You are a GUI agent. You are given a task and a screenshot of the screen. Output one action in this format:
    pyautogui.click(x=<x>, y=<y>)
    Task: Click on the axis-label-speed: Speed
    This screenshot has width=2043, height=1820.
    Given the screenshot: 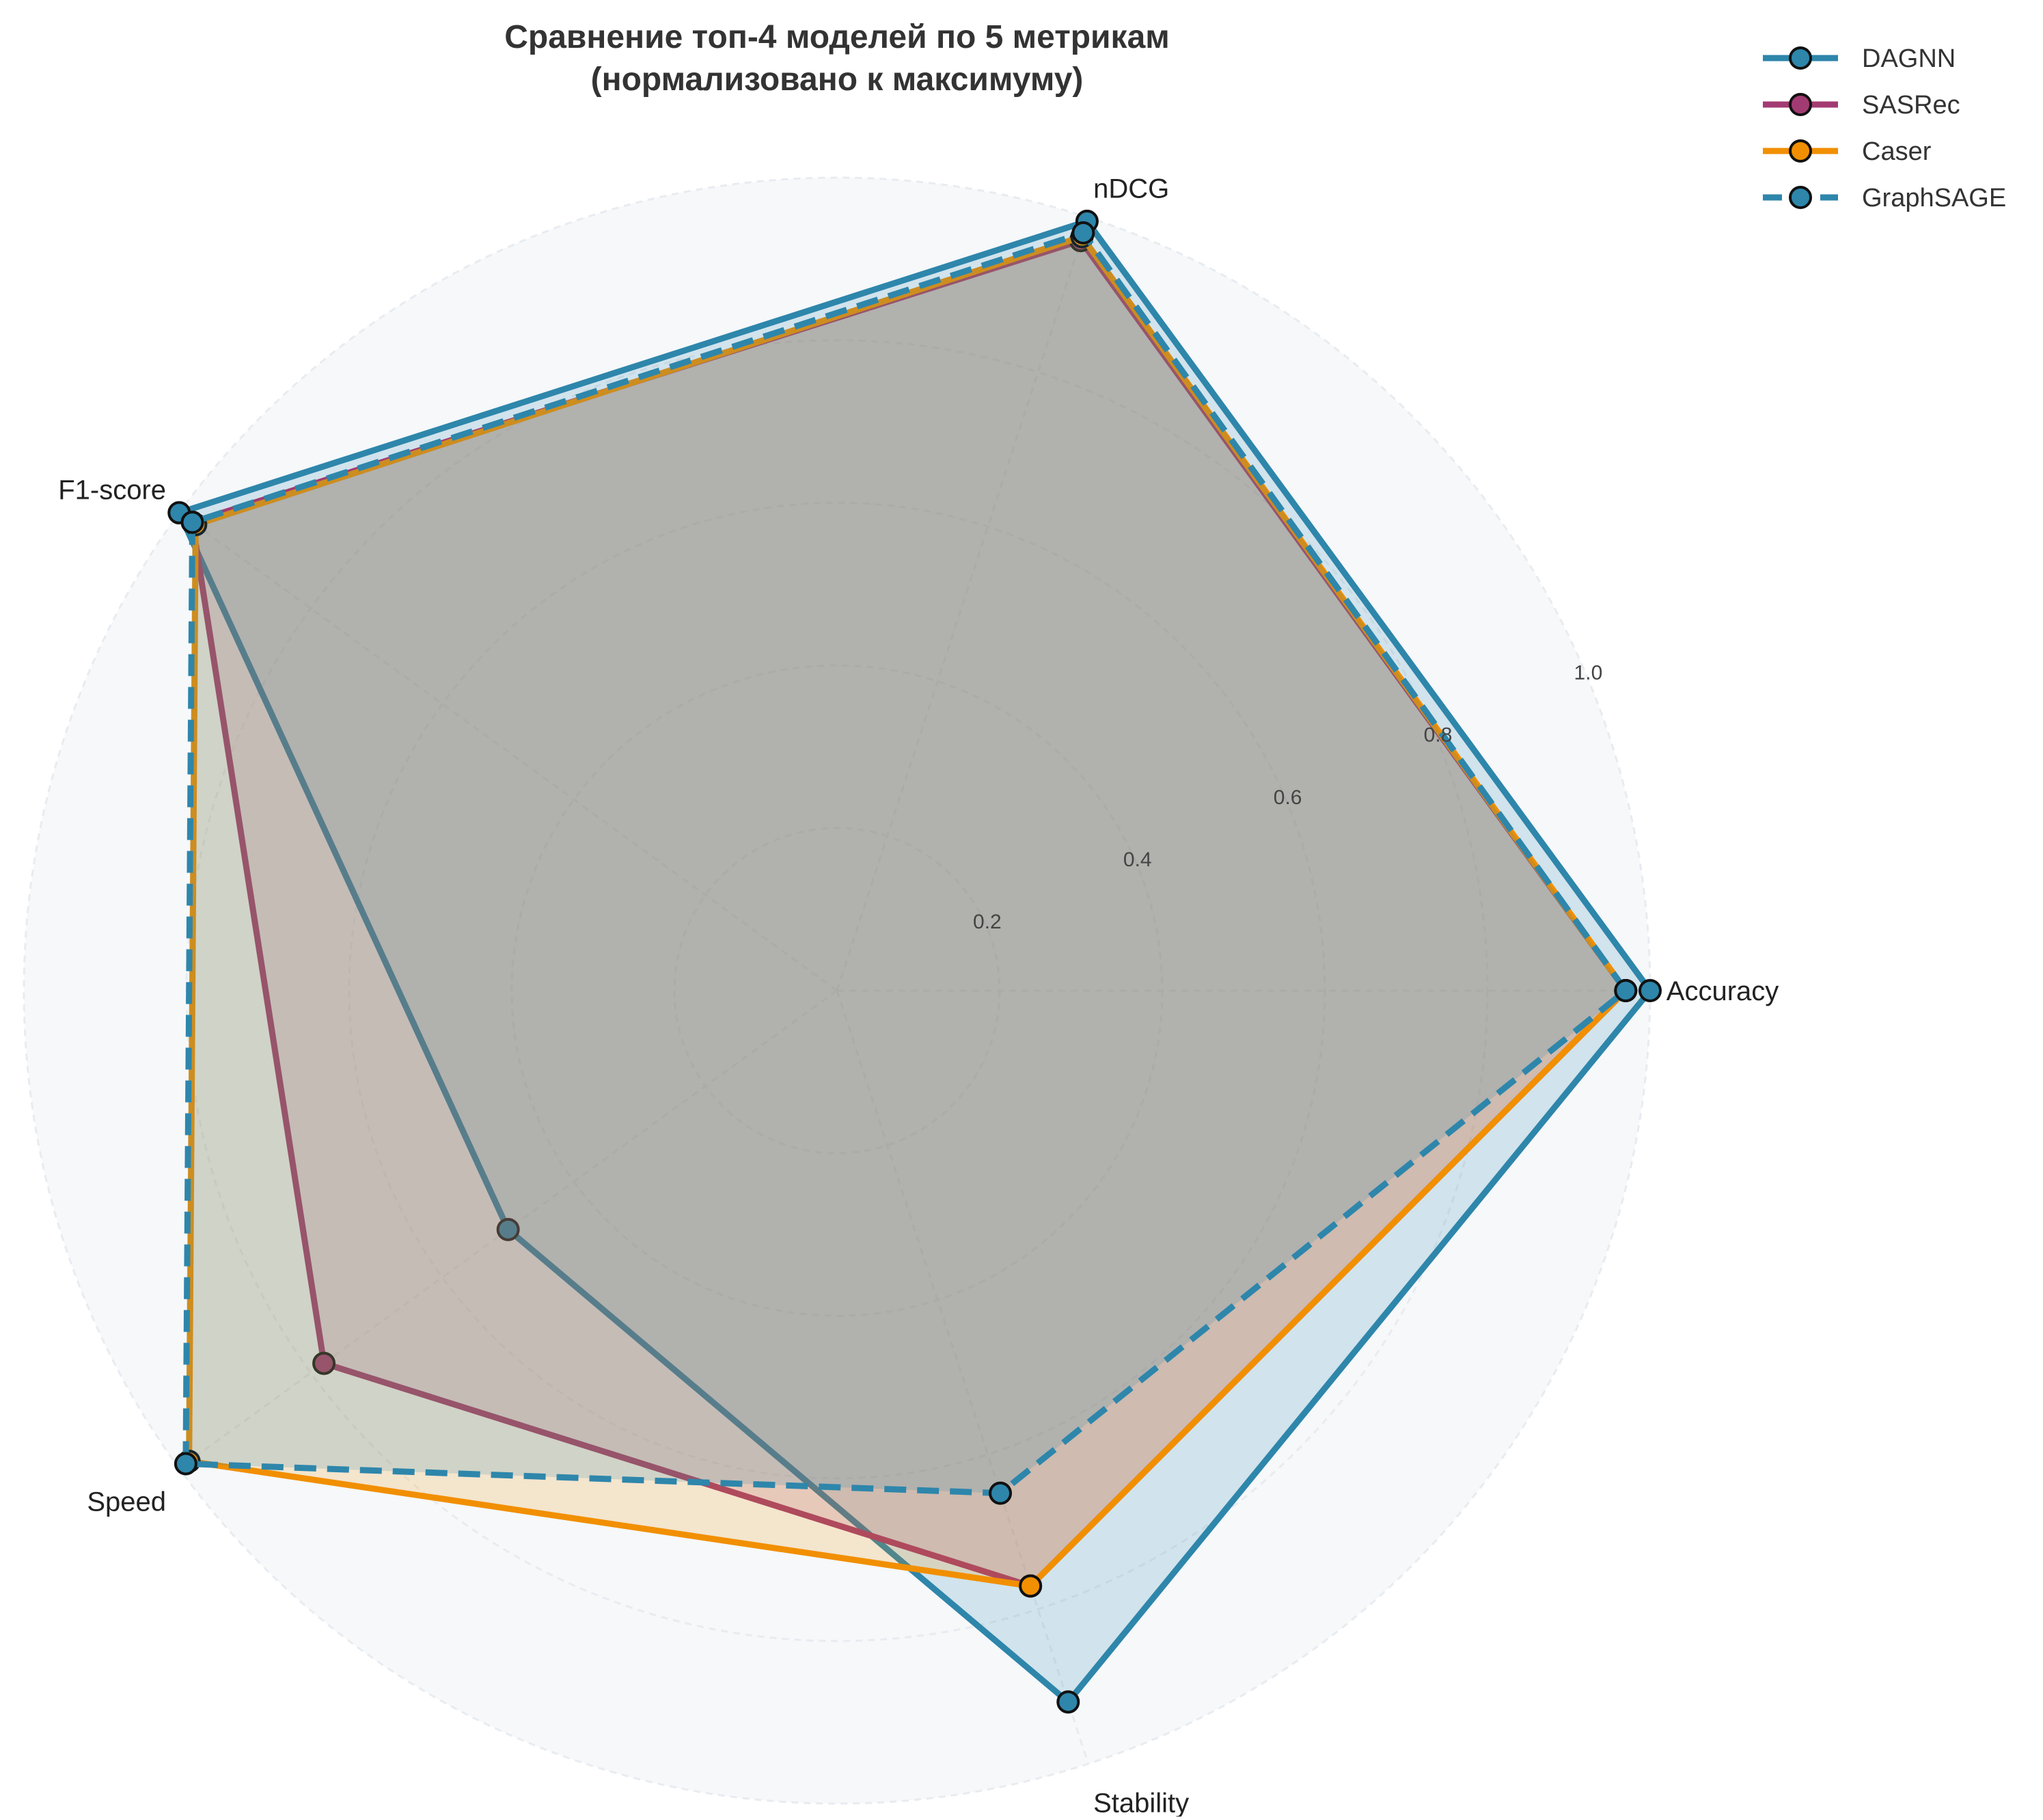 What is the action you would take?
    pyautogui.click(x=126, y=1502)
    